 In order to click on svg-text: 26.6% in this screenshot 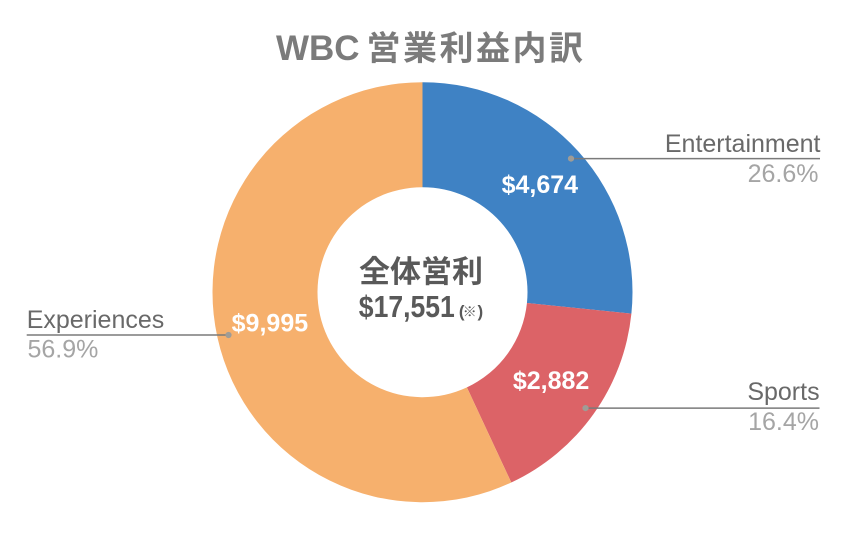, I will do `click(783, 174)`.